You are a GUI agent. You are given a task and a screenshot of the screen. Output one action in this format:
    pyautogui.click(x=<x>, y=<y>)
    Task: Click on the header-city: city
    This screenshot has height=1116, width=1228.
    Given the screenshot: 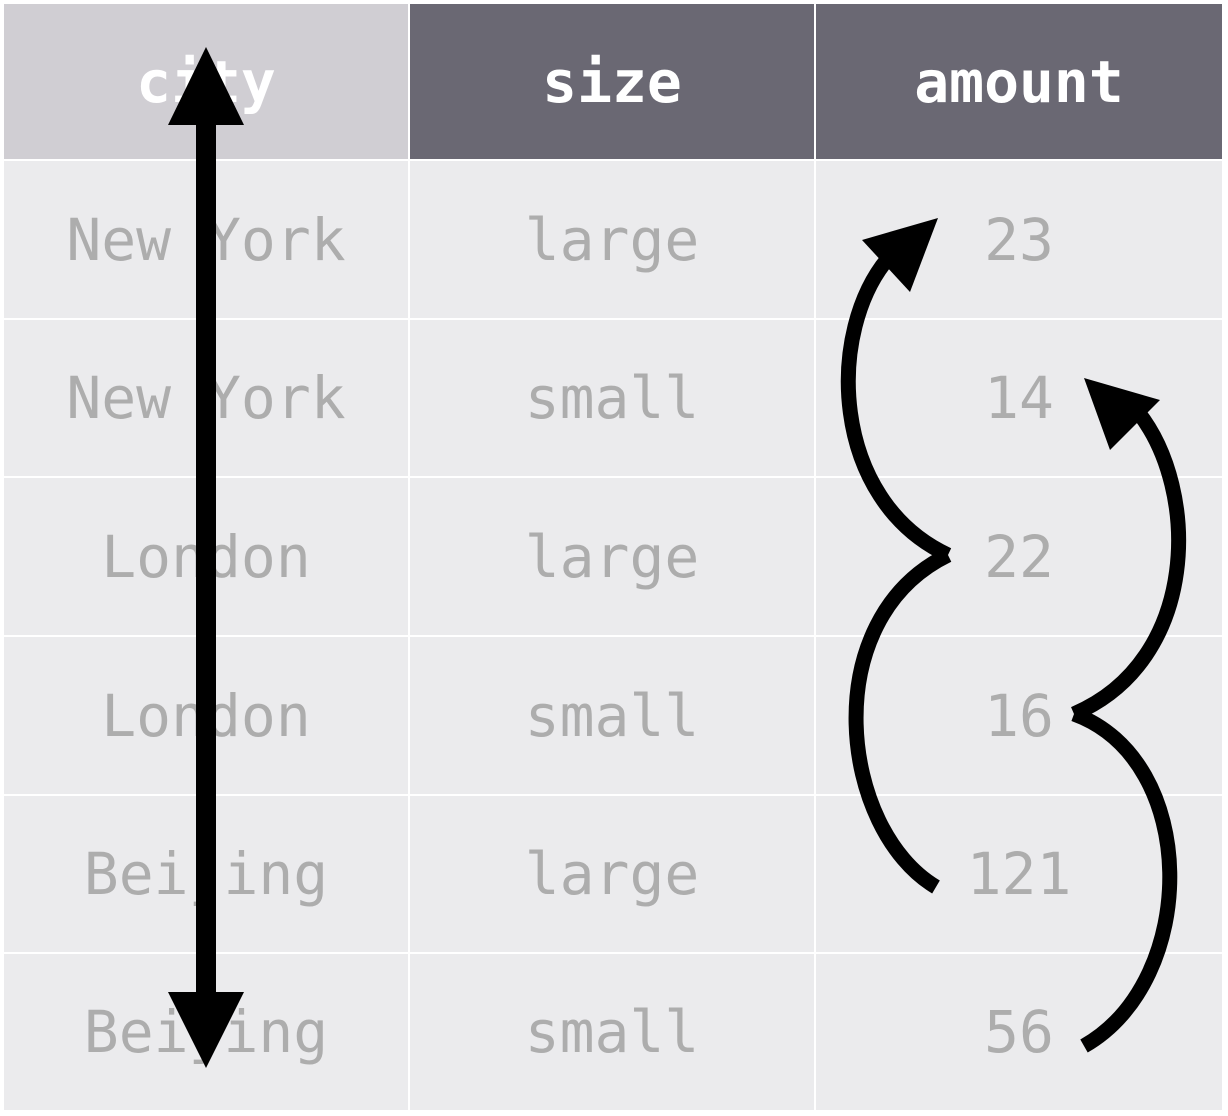 What is the action you would take?
    pyautogui.click(x=206, y=81)
    